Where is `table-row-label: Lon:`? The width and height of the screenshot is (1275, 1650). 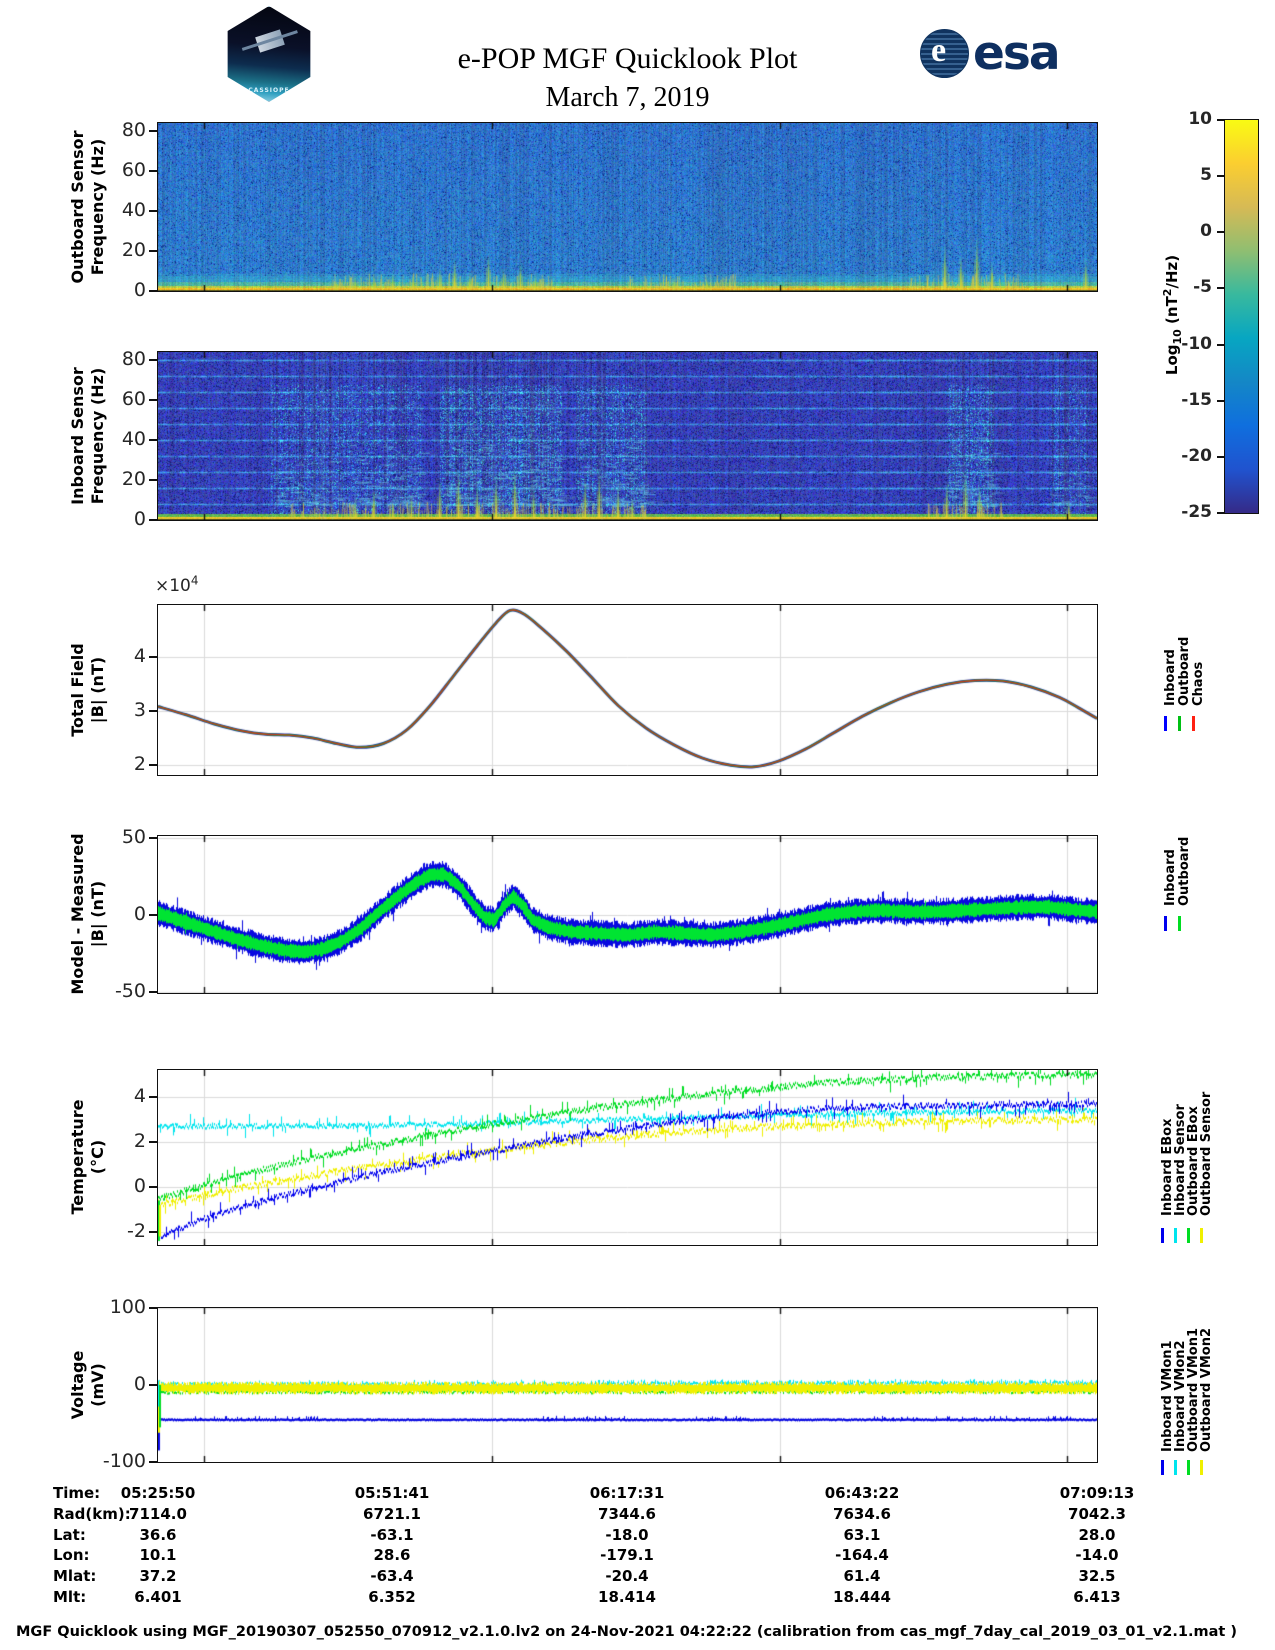 table-row-label: Lon: is located at coordinates (71, 1555).